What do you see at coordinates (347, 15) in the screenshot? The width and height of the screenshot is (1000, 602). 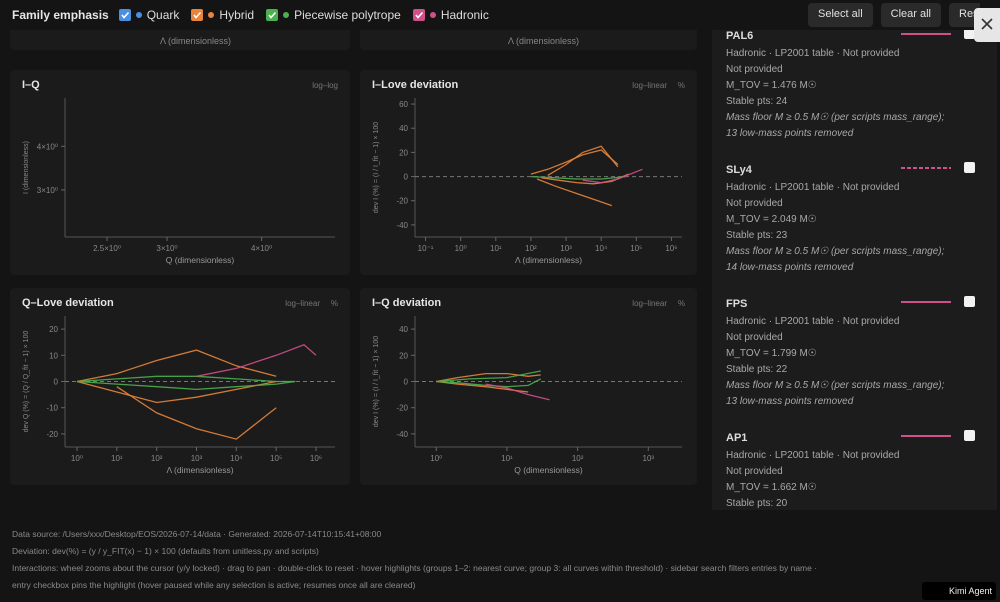 I see `family-label: Piecewise polytrope` at bounding box center [347, 15].